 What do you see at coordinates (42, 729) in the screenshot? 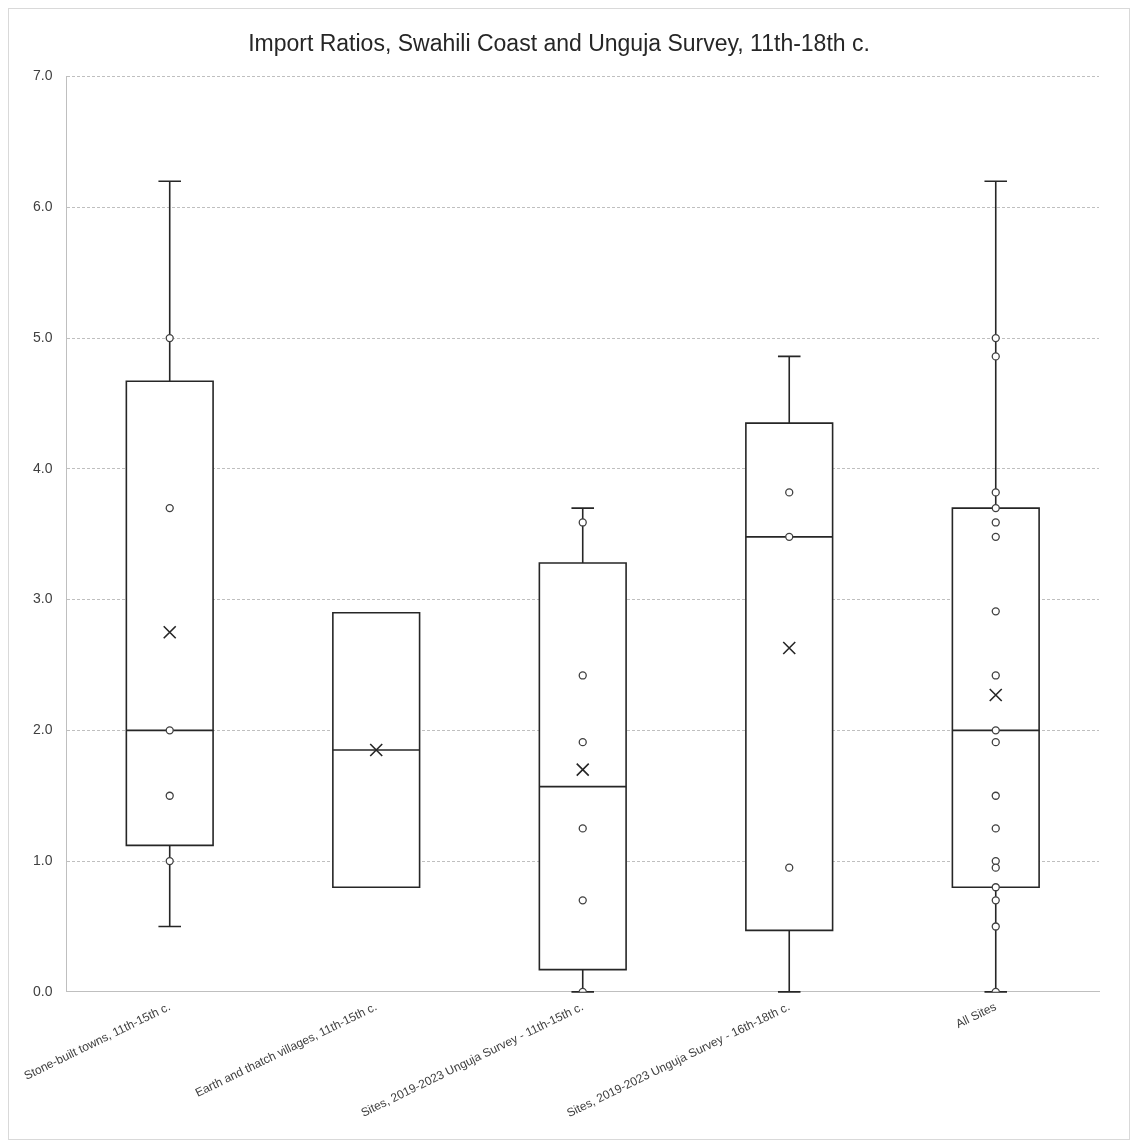
I see `y-tick-label: 2.0` at bounding box center [42, 729].